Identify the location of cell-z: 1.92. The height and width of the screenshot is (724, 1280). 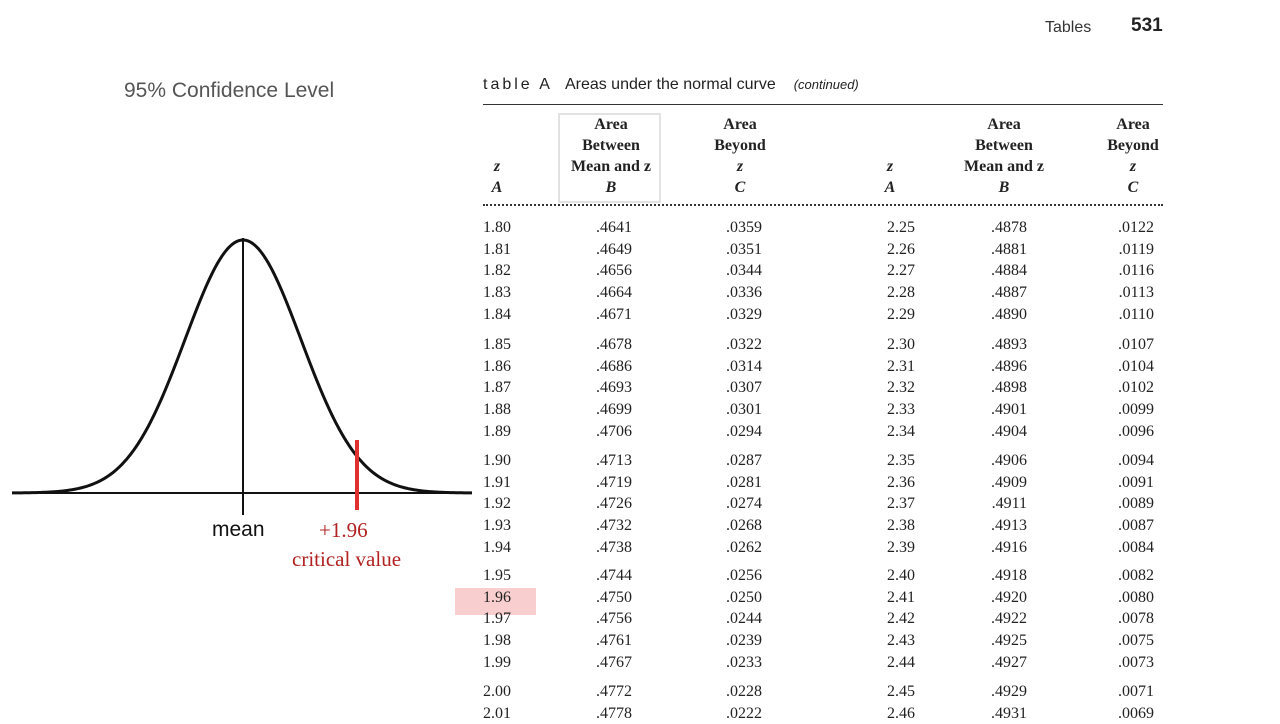
(497, 504).